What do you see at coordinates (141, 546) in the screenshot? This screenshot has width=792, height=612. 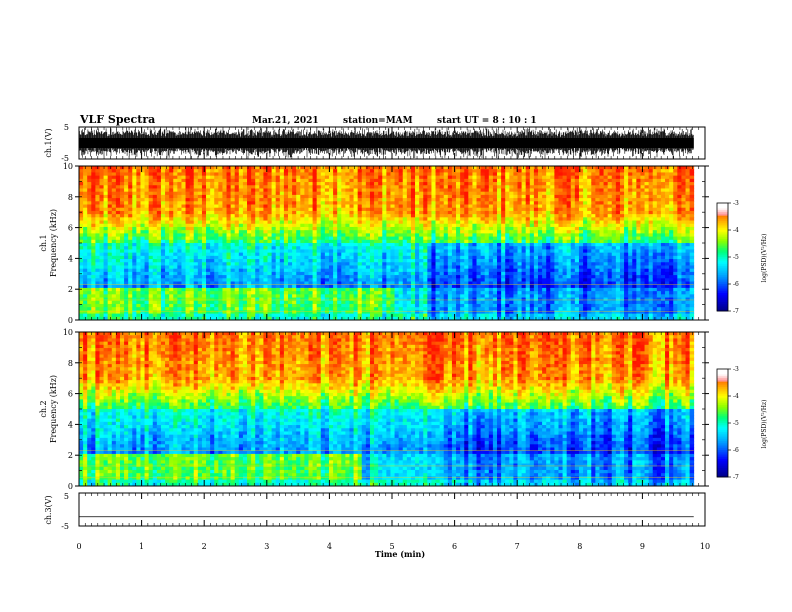 I see `time-tick-label: 1` at bounding box center [141, 546].